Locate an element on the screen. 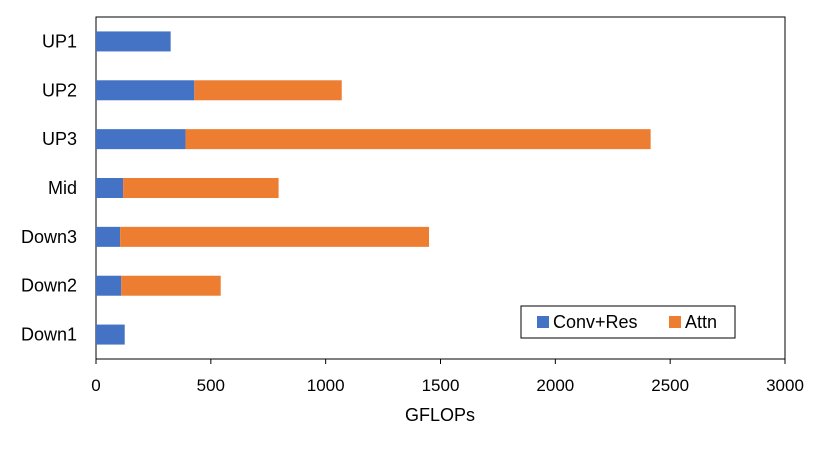 The image size is (830, 455). bar-down3-attn is located at coordinates (275, 236).